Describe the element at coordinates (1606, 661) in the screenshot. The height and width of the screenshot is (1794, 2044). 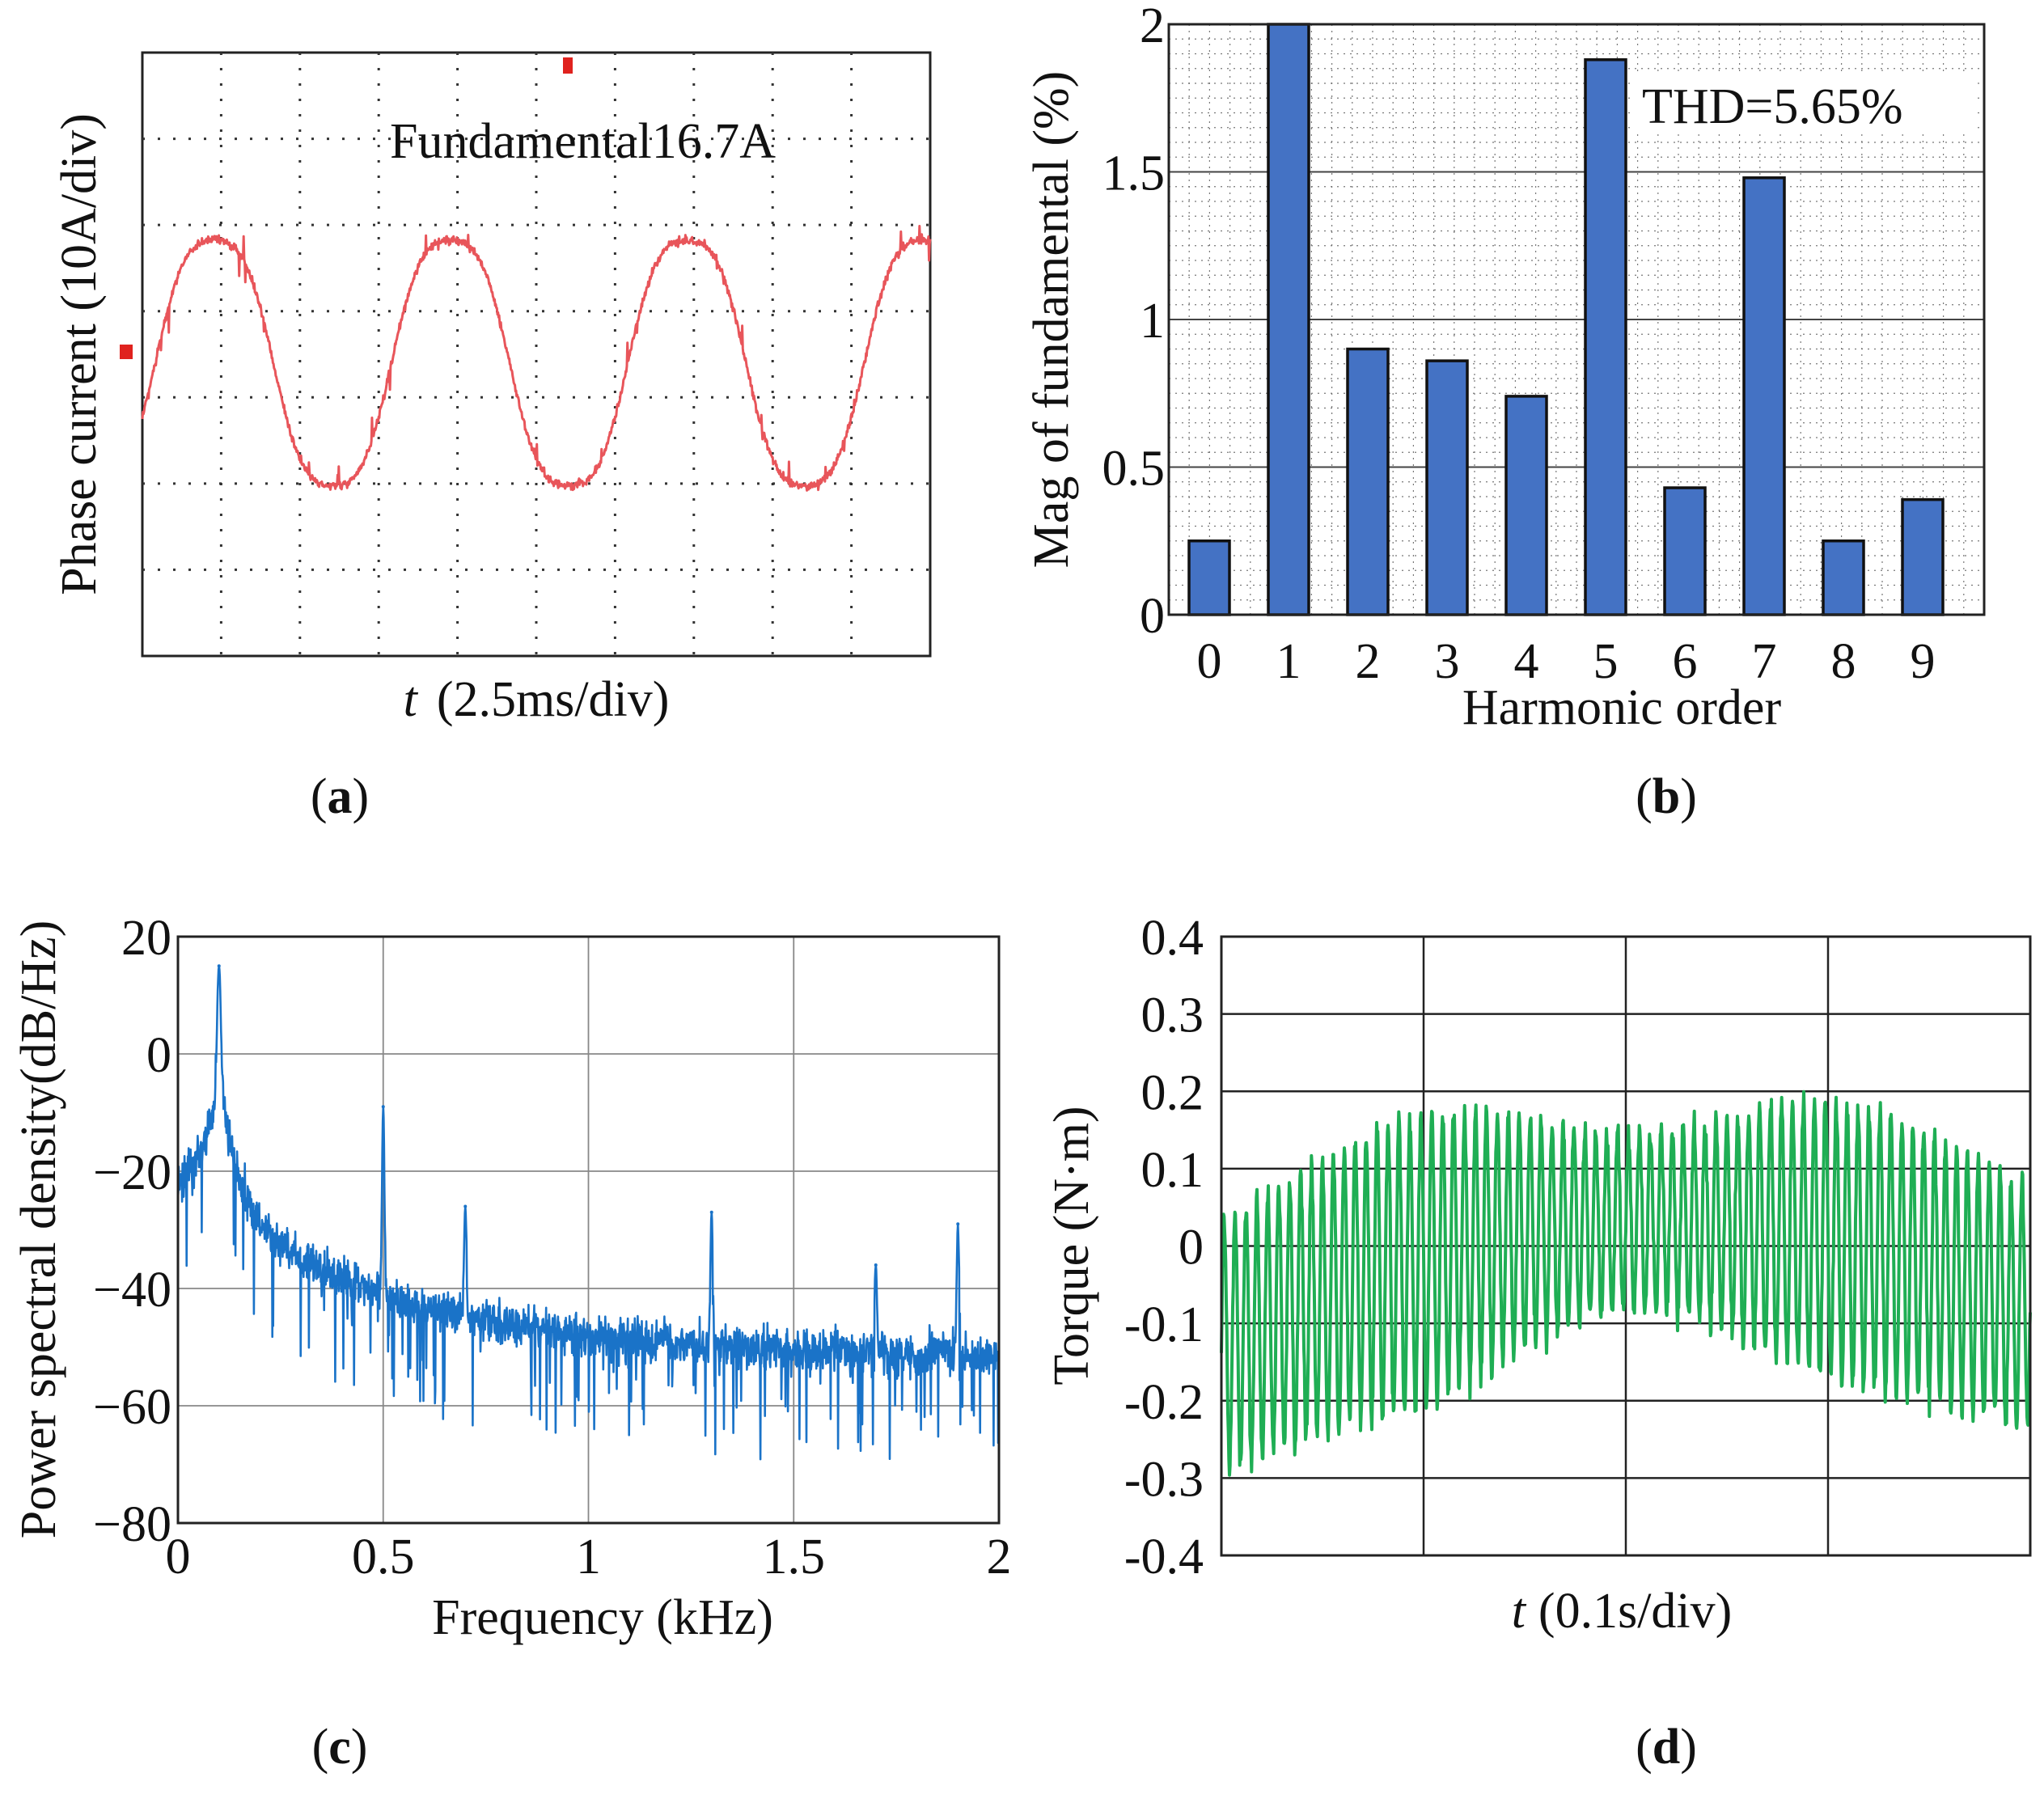
I see `x-tick-label: 5` at that location.